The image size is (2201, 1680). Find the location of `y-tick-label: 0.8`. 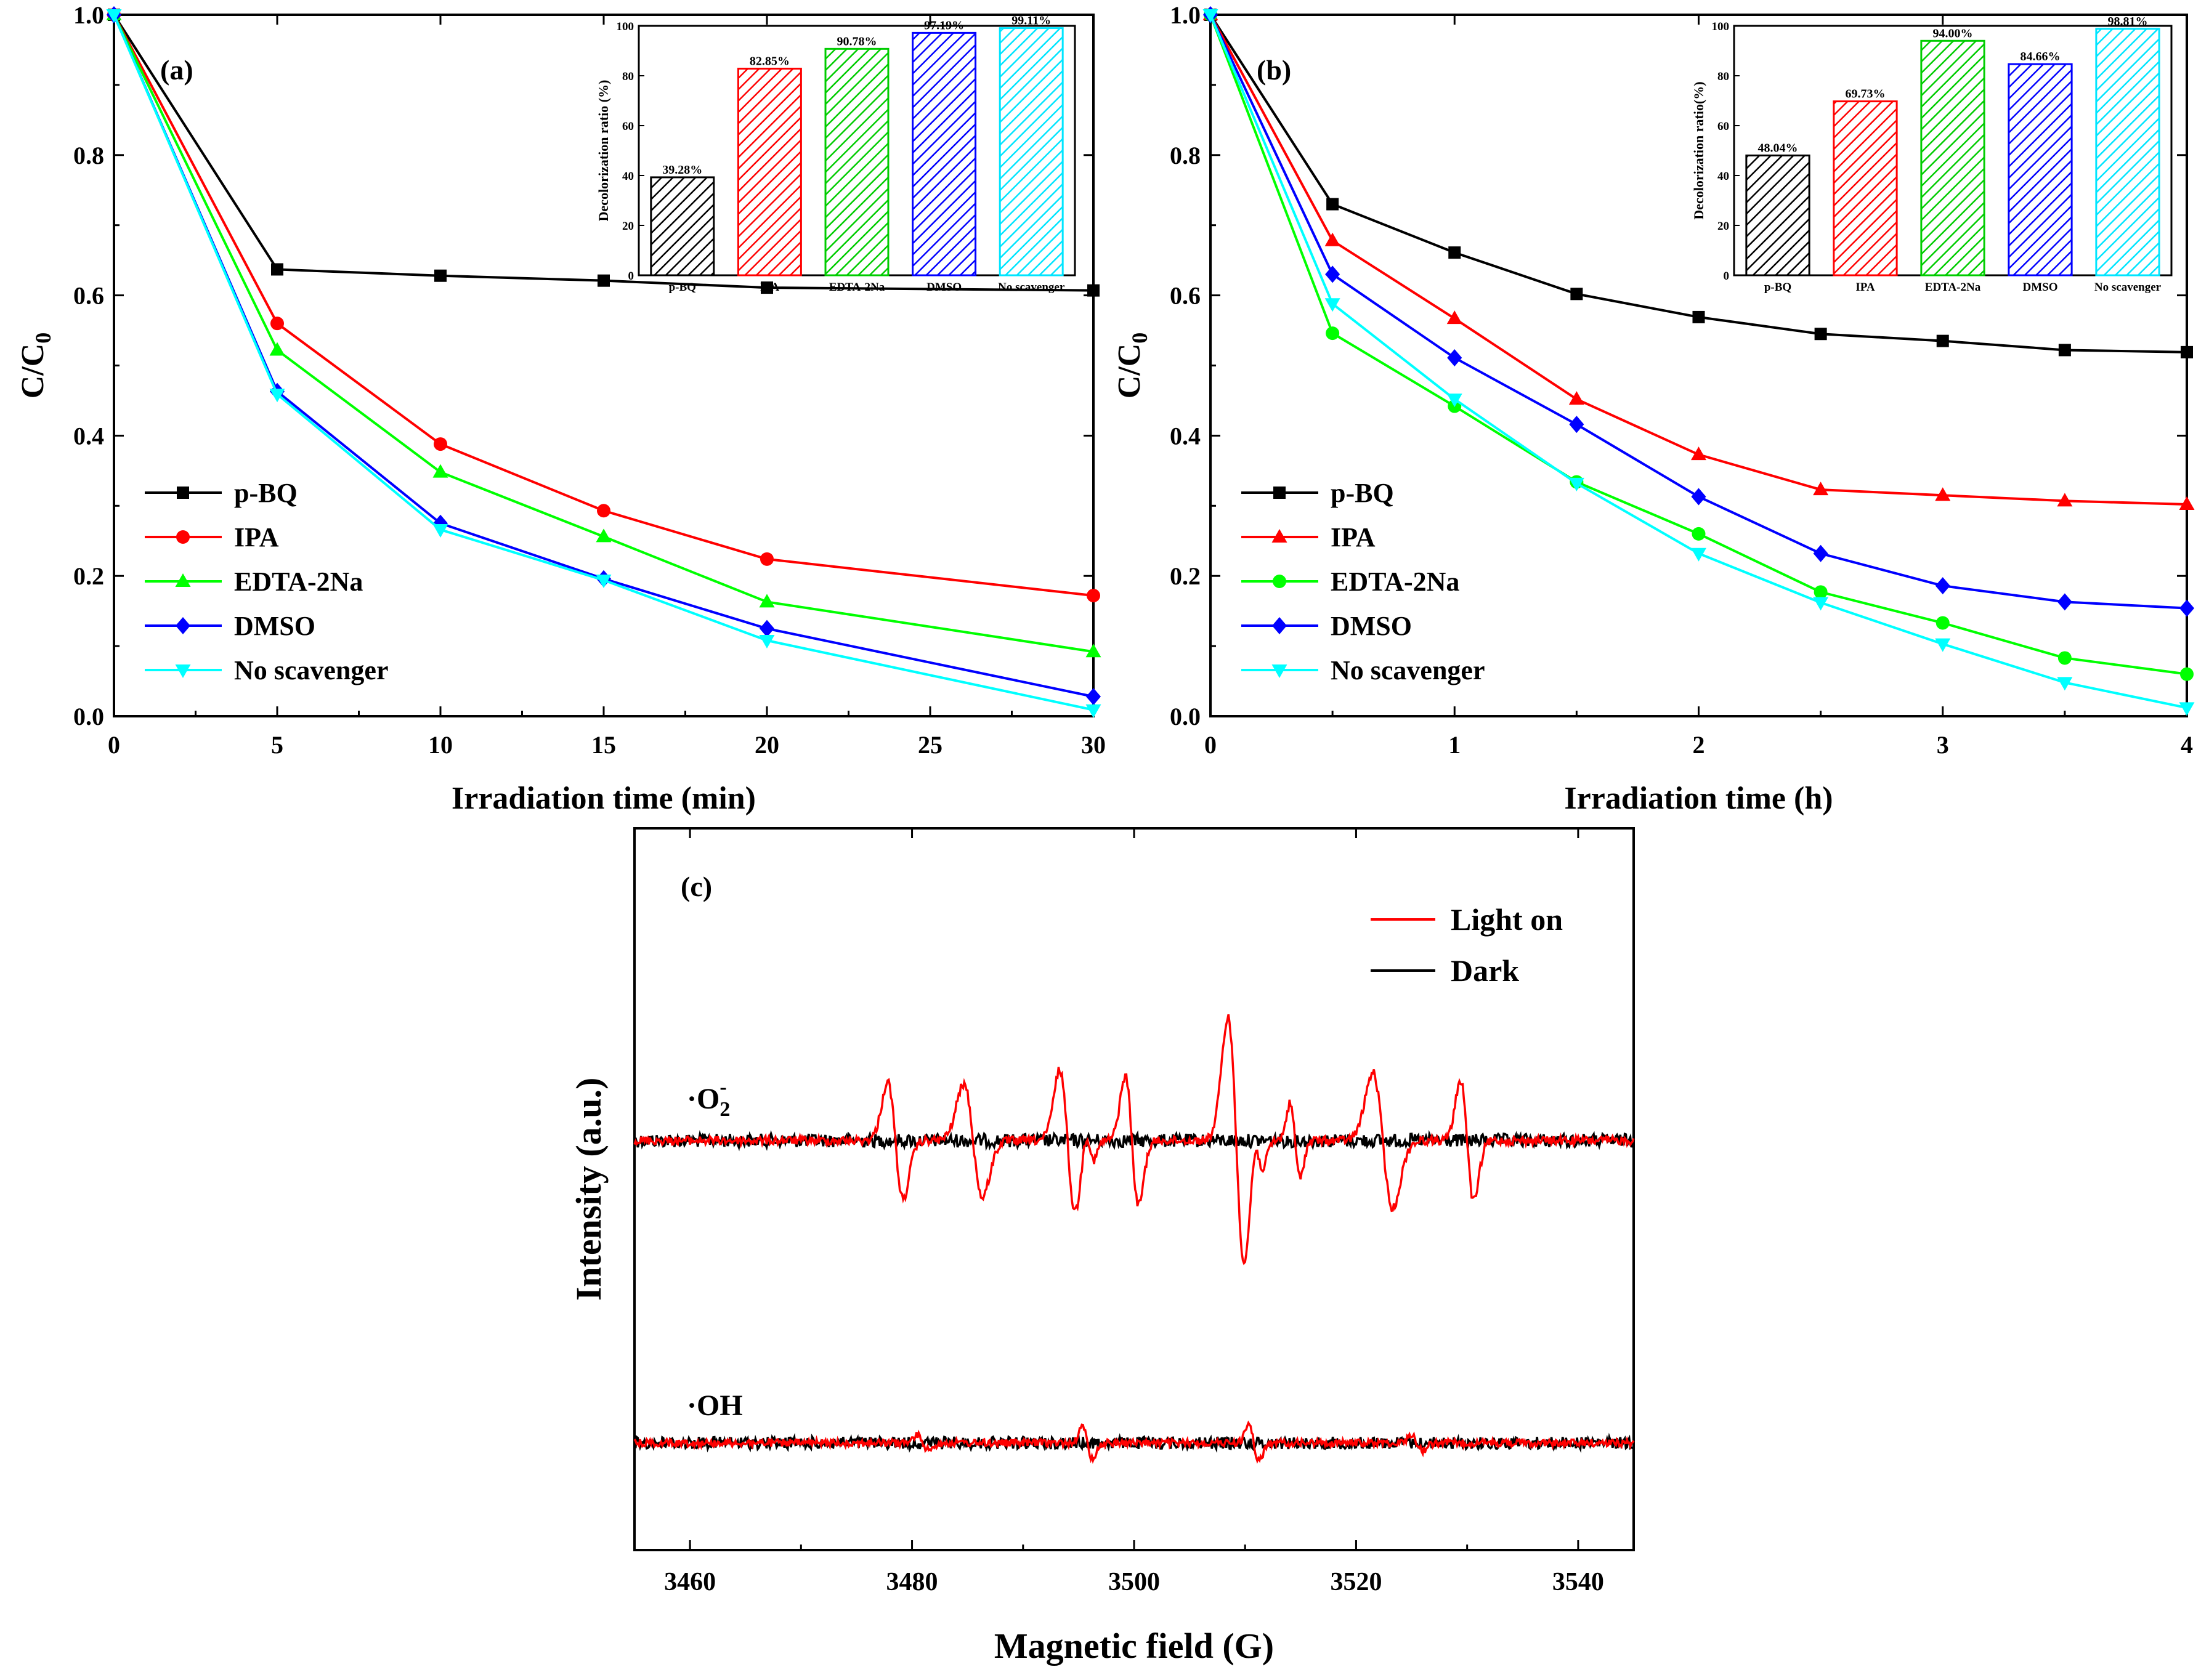

y-tick-label: 0.8 is located at coordinates (89, 155).